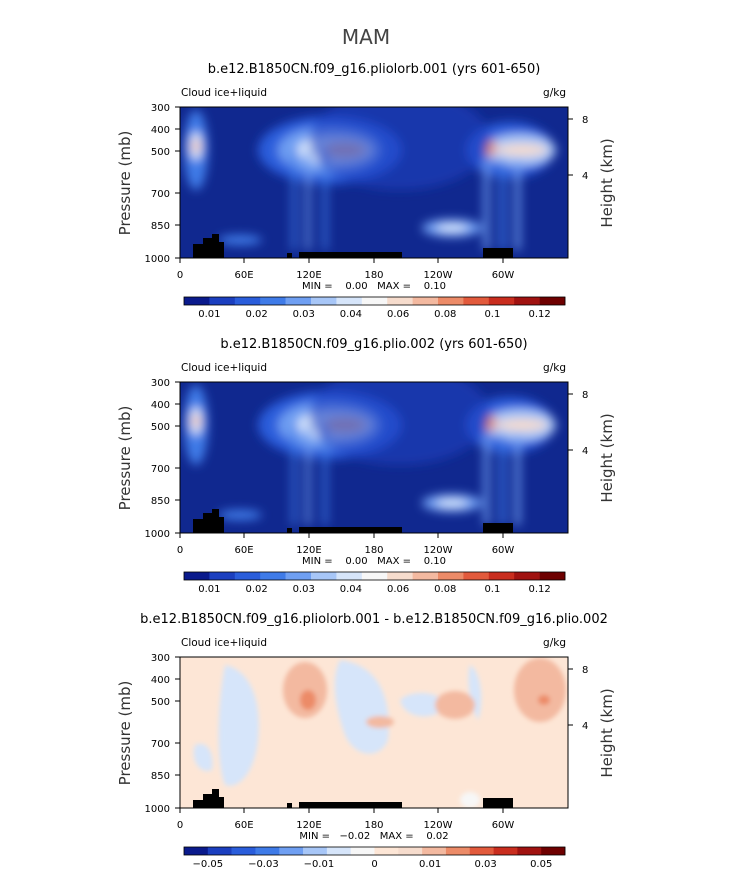 This screenshot has width=733, height=888. I want to click on panel-3-y-axis: 300 400 500 700 850 1000 Pressure (mb), so click(148, 734).